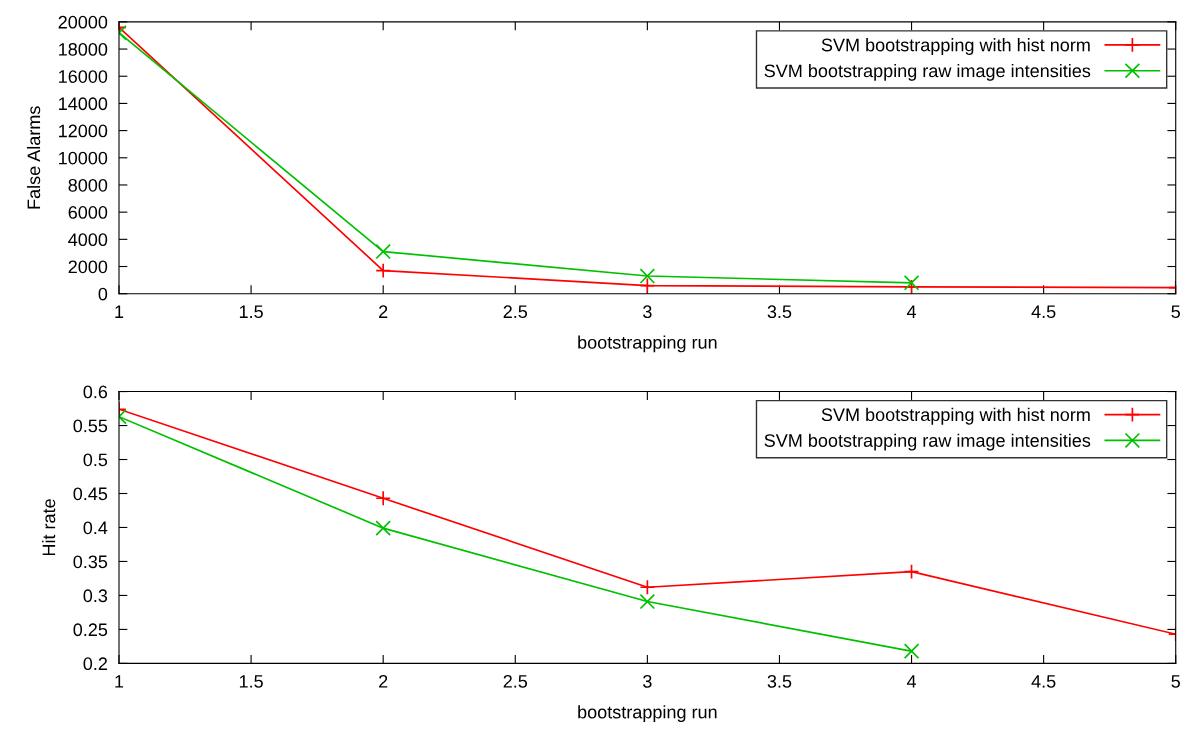 This screenshot has width=1190, height=729. I want to click on y-tick-label: 0.6, so click(95, 392).